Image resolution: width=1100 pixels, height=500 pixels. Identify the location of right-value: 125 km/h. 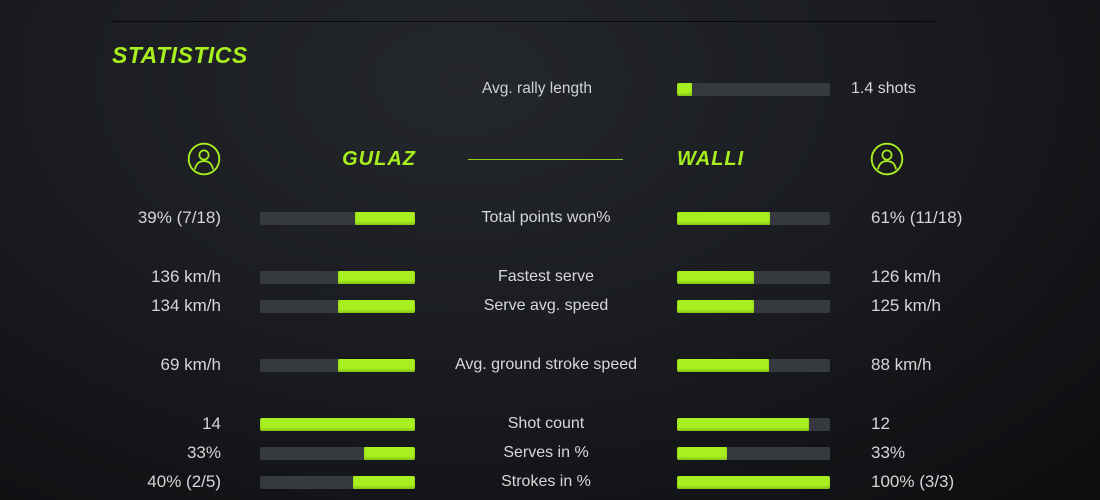
(906, 305).